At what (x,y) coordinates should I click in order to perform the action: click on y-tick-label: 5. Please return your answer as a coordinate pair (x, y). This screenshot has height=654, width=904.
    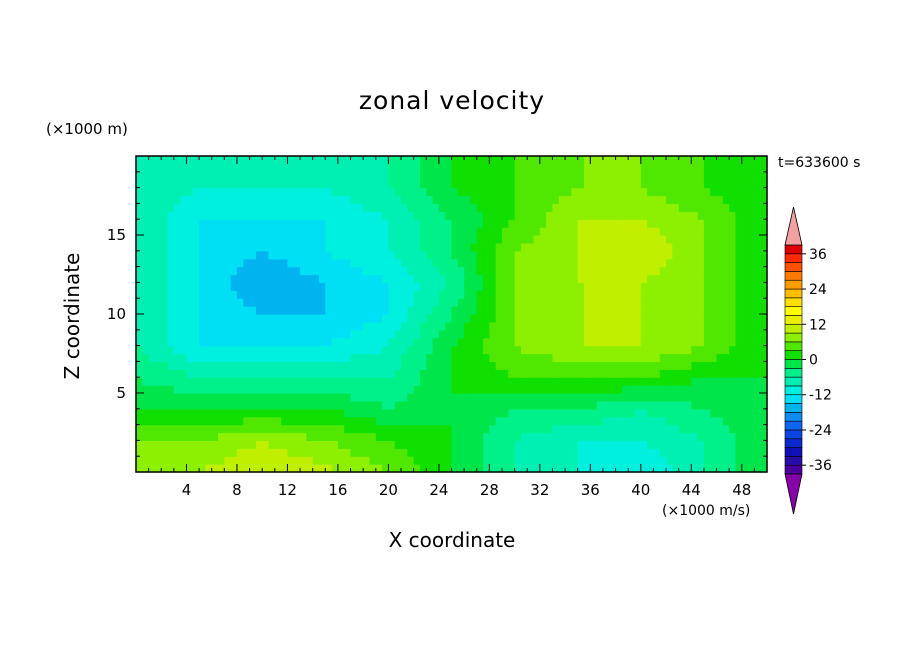
    Looking at the image, I should click on (121, 393).